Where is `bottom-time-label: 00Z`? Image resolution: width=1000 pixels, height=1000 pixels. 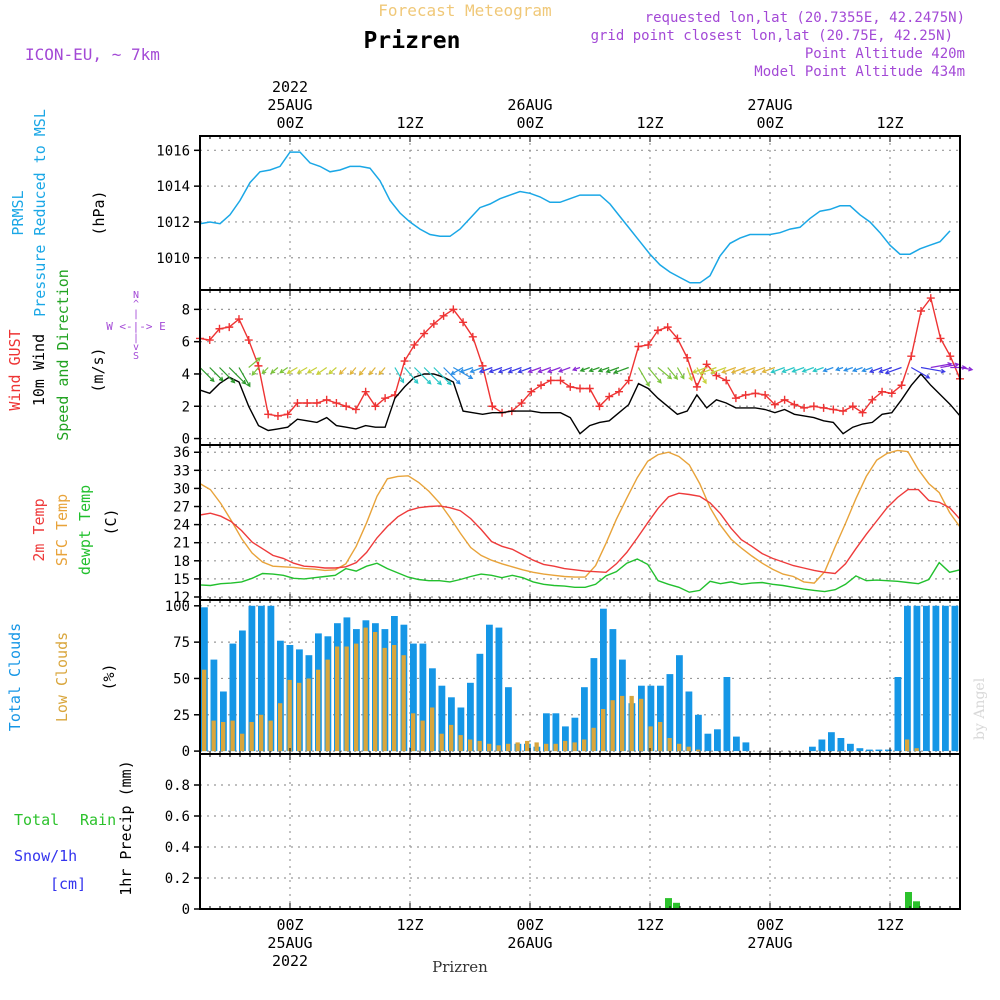
bottom-time-label: 00Z is located at coordinates (529, 925).